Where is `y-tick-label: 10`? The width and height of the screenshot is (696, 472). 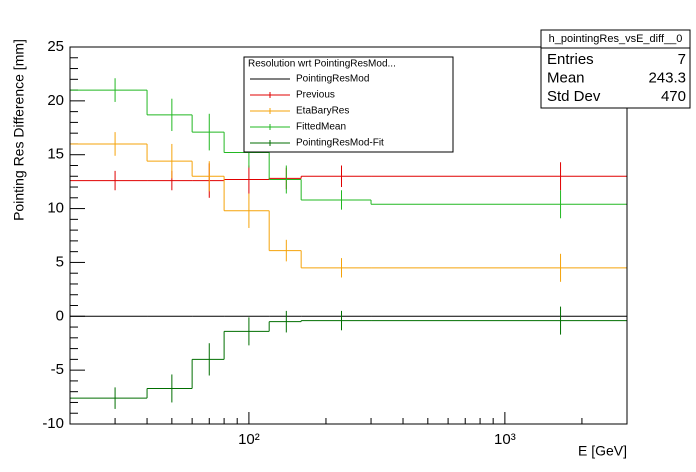
y-tick-label: 10 is located at coordinates (55, 208).